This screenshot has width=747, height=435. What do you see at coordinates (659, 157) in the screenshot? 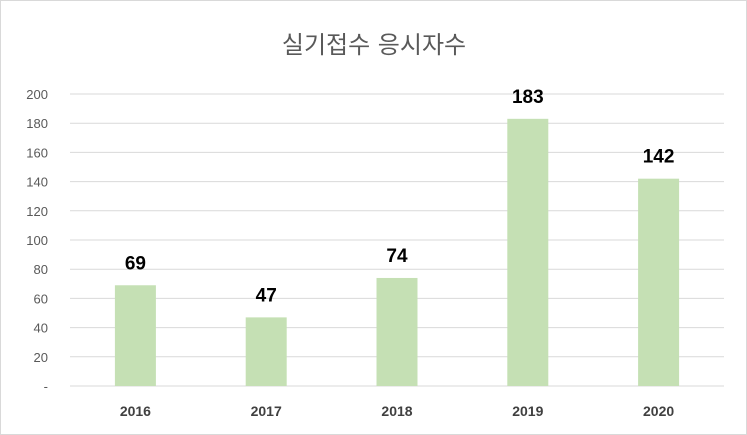
I see `data-label: 142` at bounding box center [659, 157].